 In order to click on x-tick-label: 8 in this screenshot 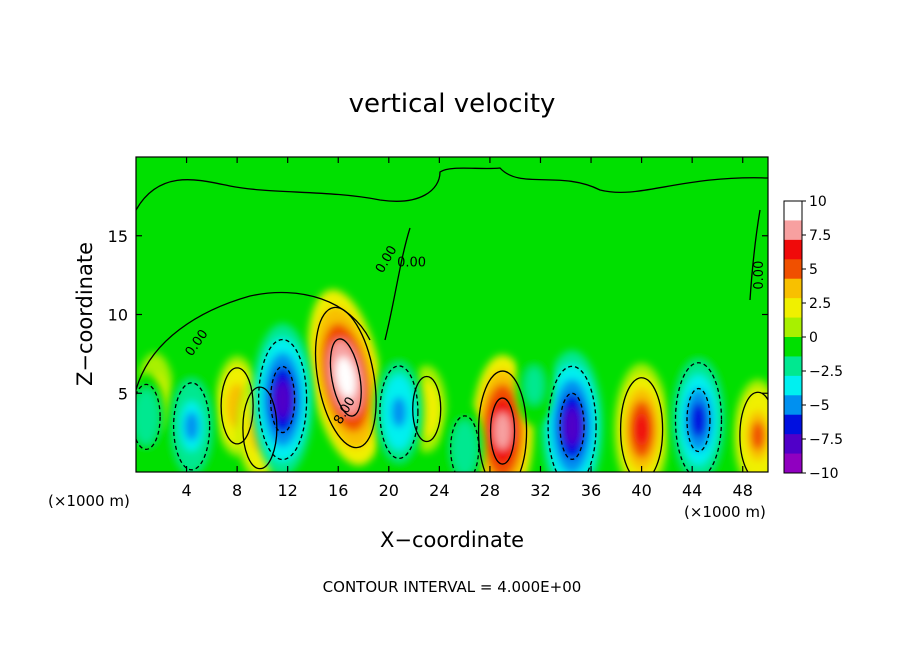, I will do `click(237, 490)`.